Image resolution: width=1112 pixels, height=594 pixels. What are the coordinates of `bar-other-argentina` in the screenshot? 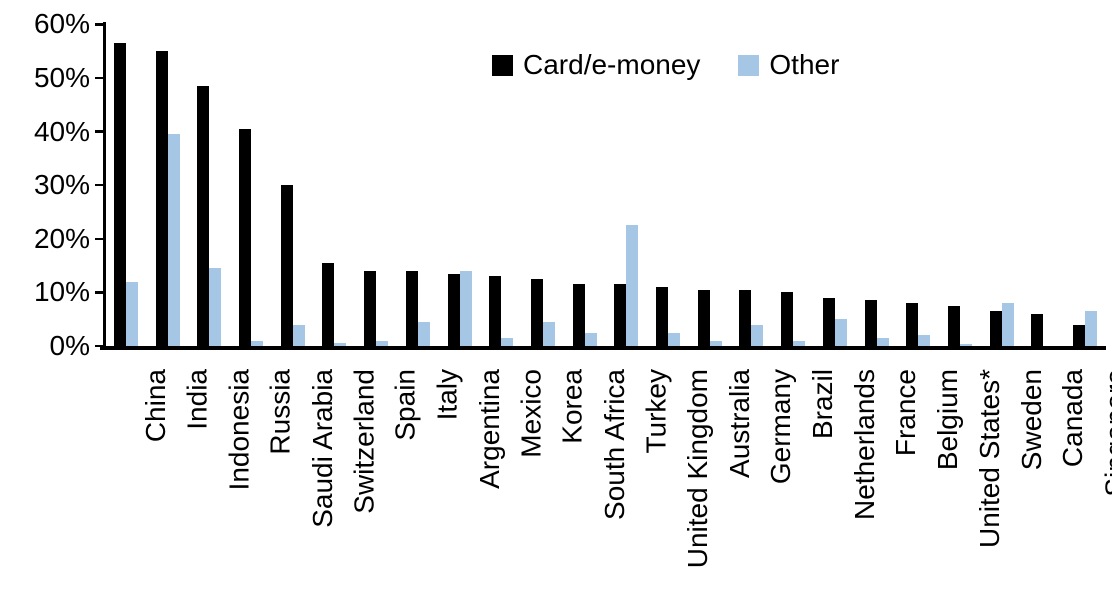 It's located at (465, 308).